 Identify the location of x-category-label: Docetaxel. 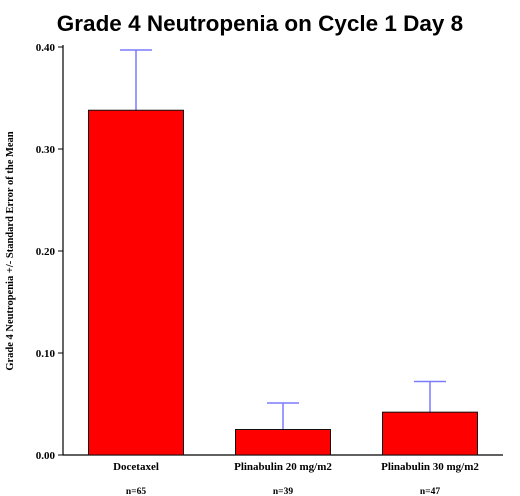
(136, 467).